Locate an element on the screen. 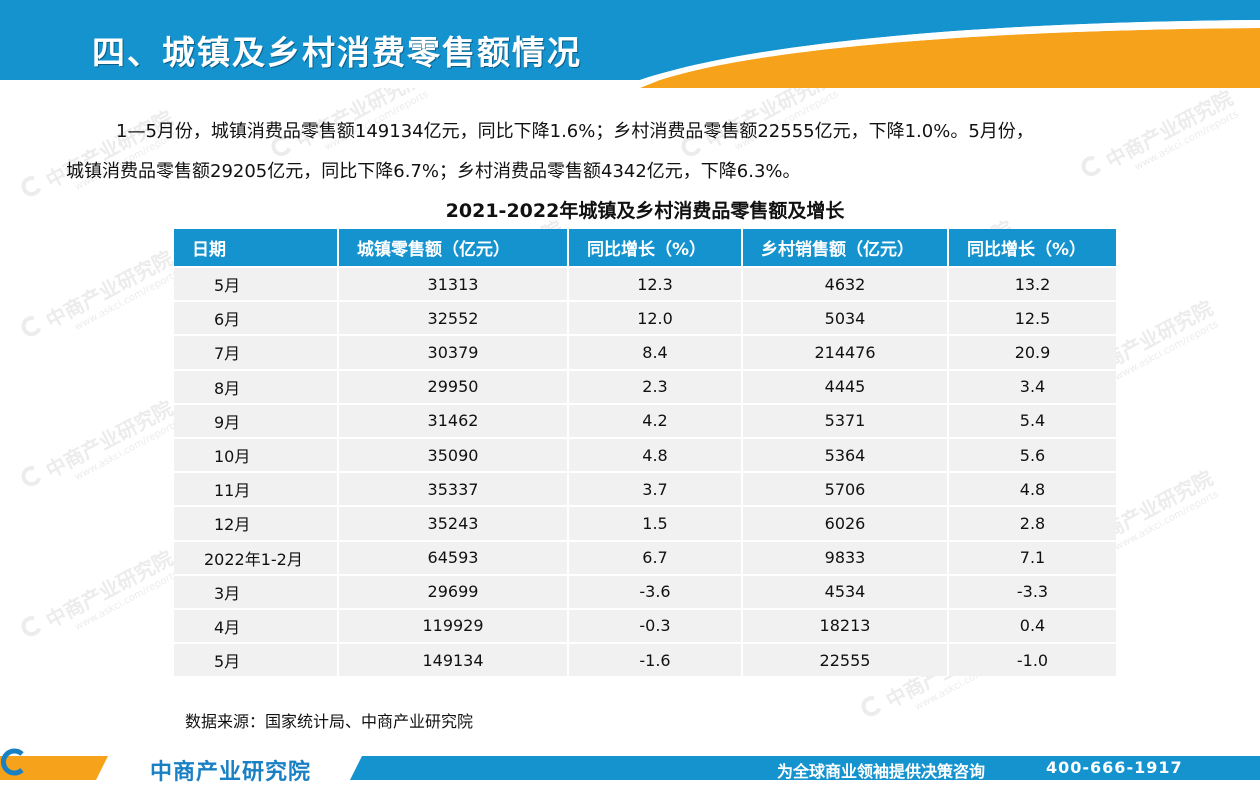 This screenshot has height=788, width=1260. table-row: 3月 29699 -3.6 4534 -3.3 is located at coordinates (645, 590).